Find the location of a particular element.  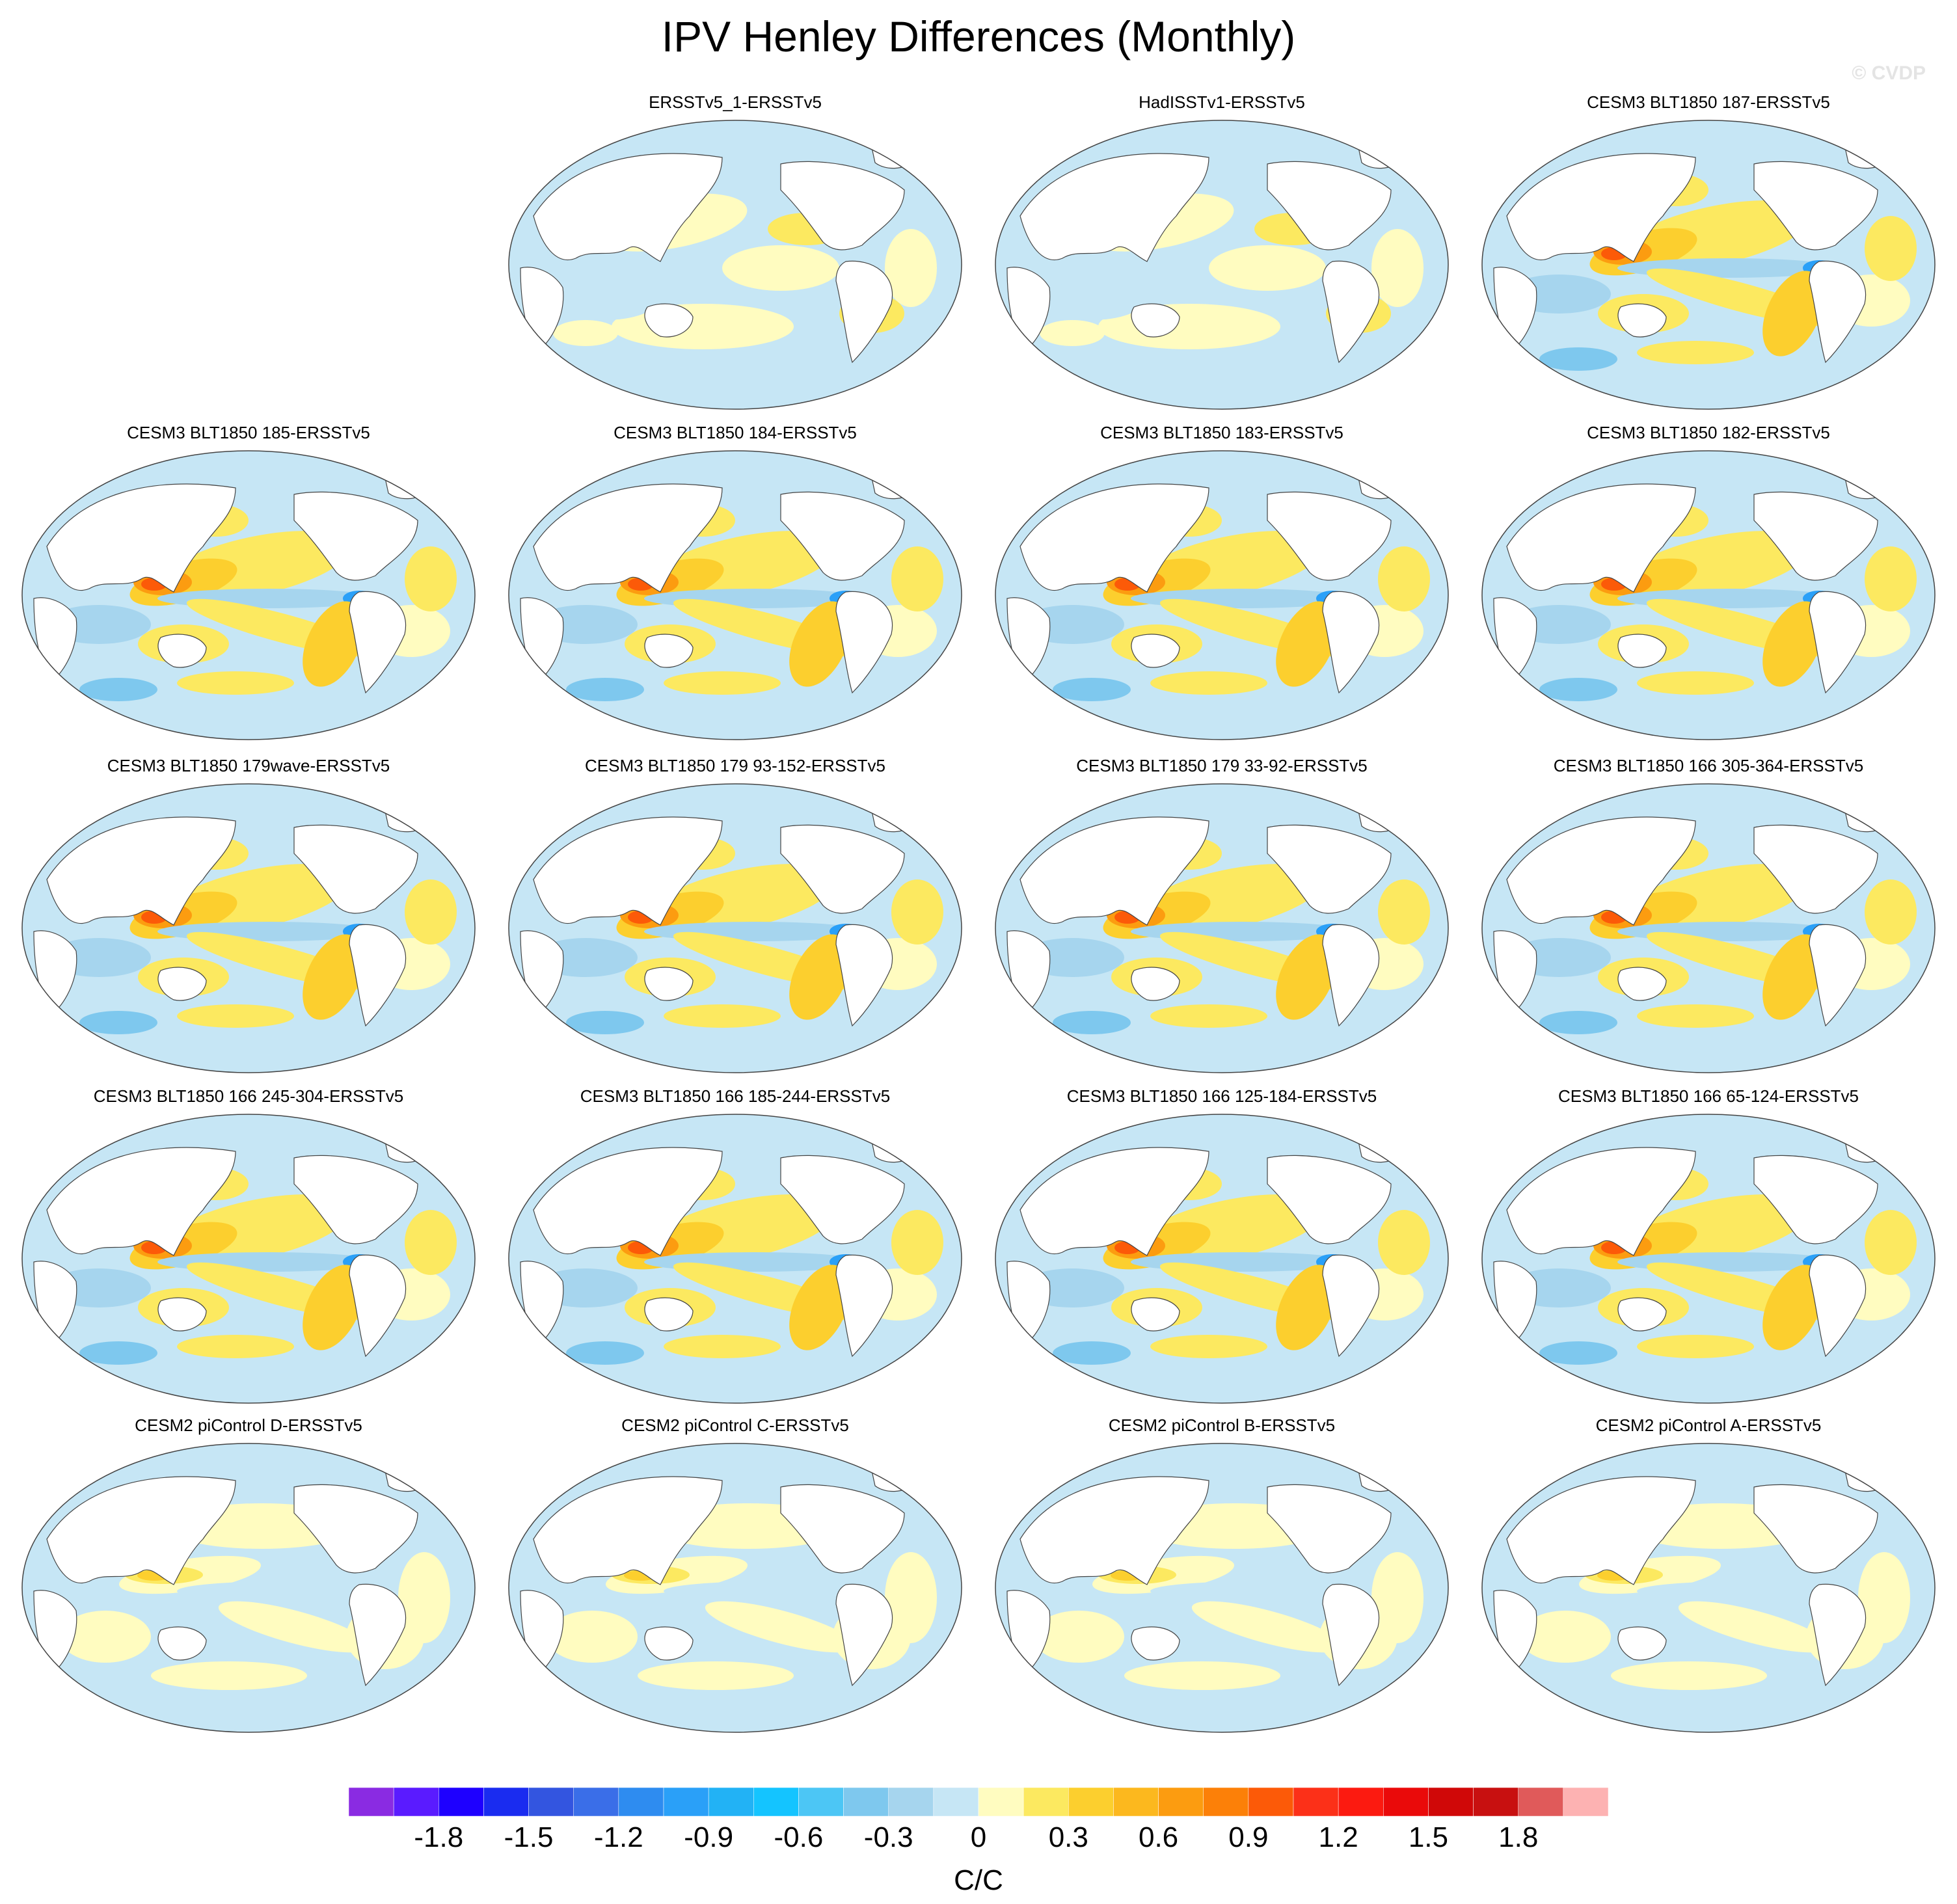

map-panel: CESM3 BLT1850 166 305-364-ERSSTv5 is located at coordinates (1708, 919).